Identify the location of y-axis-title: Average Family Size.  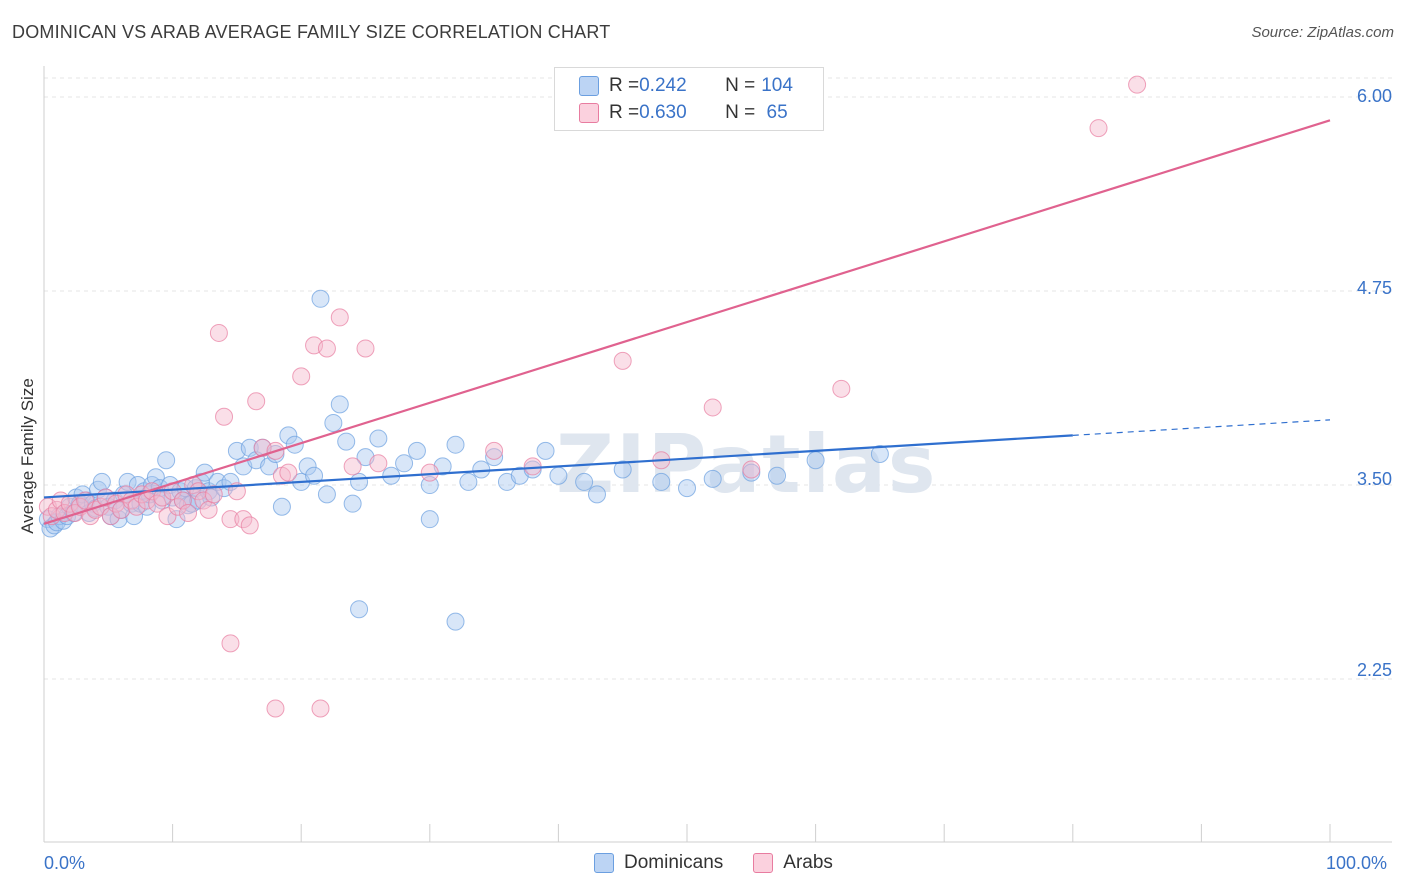
(27, 456).